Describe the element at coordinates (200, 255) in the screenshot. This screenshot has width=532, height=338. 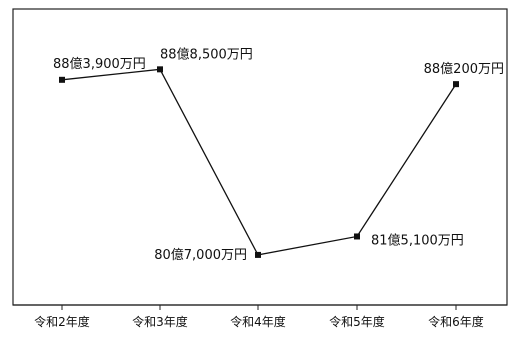
I see `data-label: 80億7,000万円` at that location.